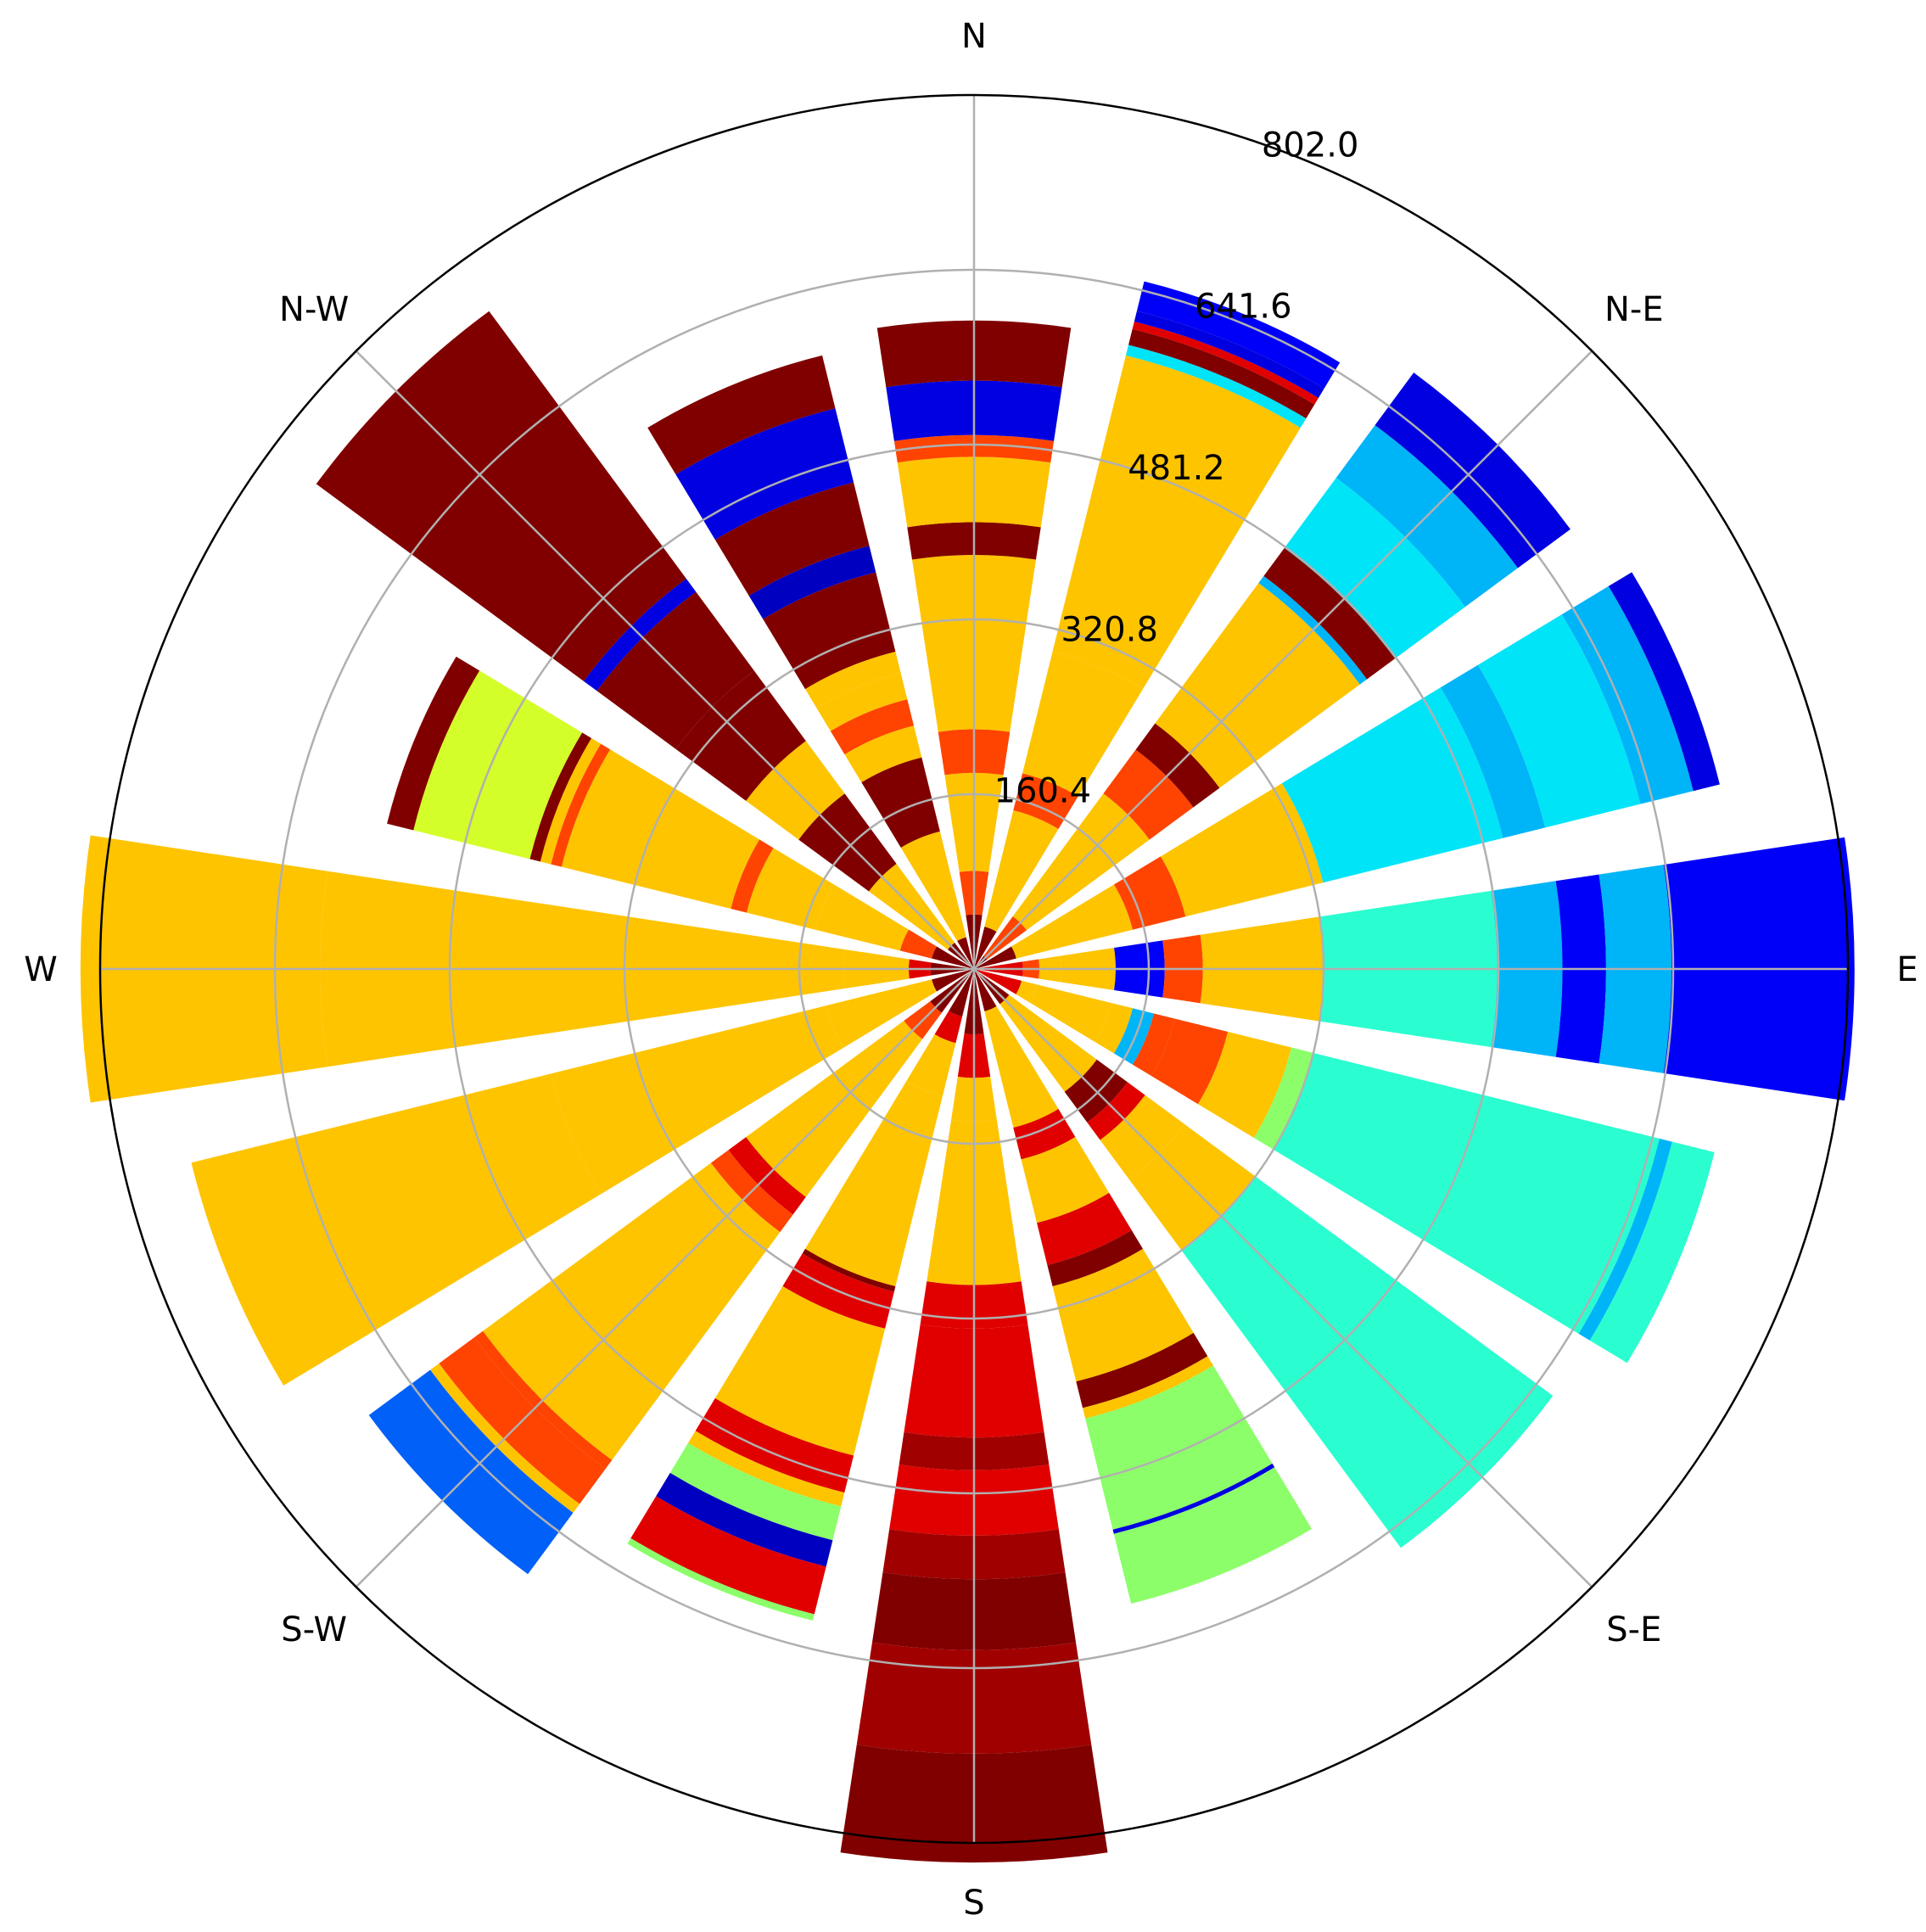 The height and width of the screenshot is (1932, 1926). Describe the element at coordinates (314, 1629) in the screenshot. I see `direction-label: S-W` at that location.